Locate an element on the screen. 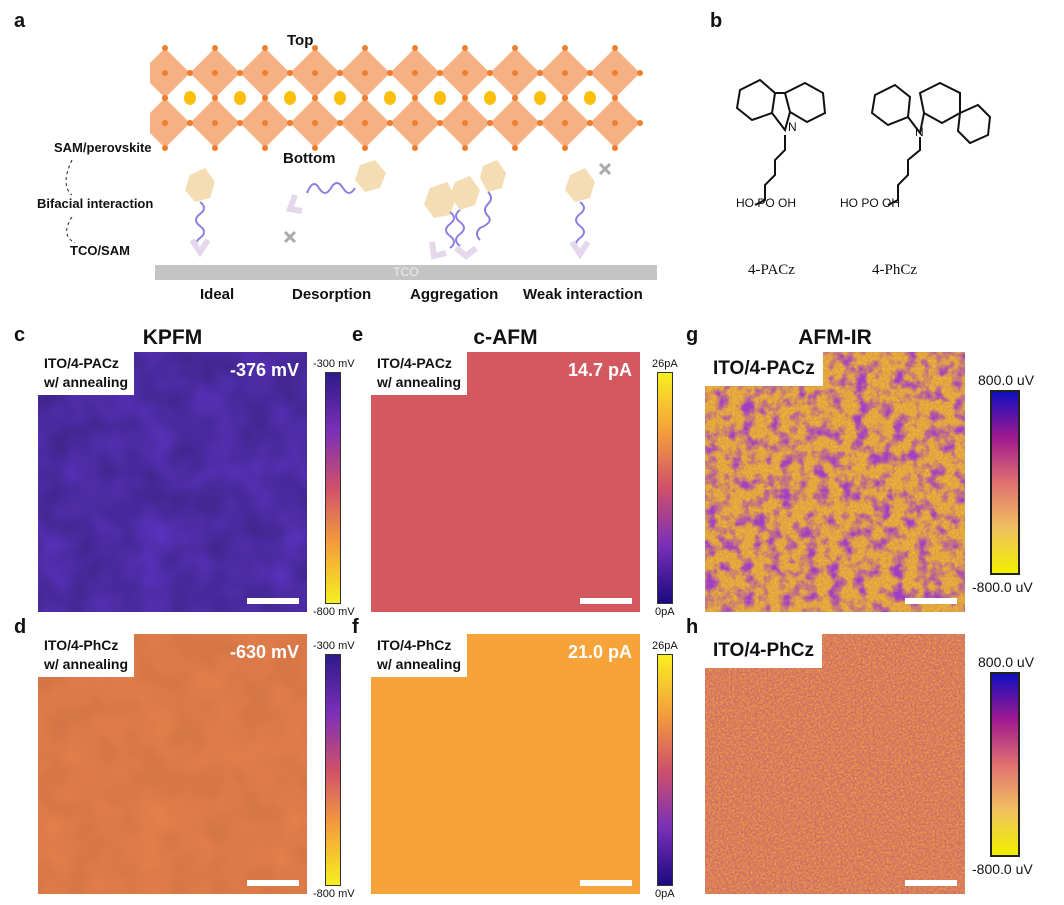 This screenshot has height=905, width=1064. cafm-title: c-AFM is located at coordinates (505, 337).